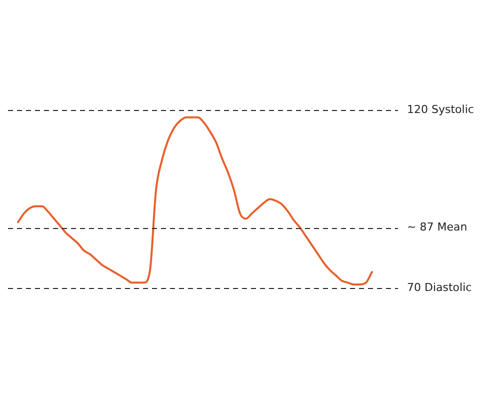  What do you see at coordinates (437, 227) in the screenshot?
I see `ref-line-label: ~ 87 Mean` at bounding box center [437, 227].